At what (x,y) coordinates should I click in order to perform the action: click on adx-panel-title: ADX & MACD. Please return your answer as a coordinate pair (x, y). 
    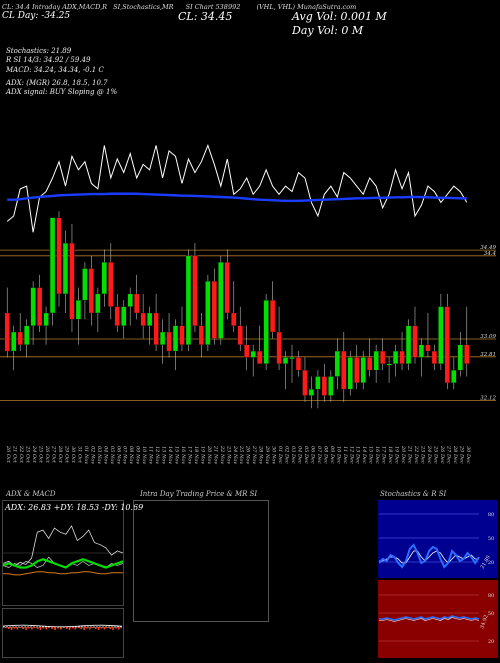
    Looking at the image, I should click on (31, 494).